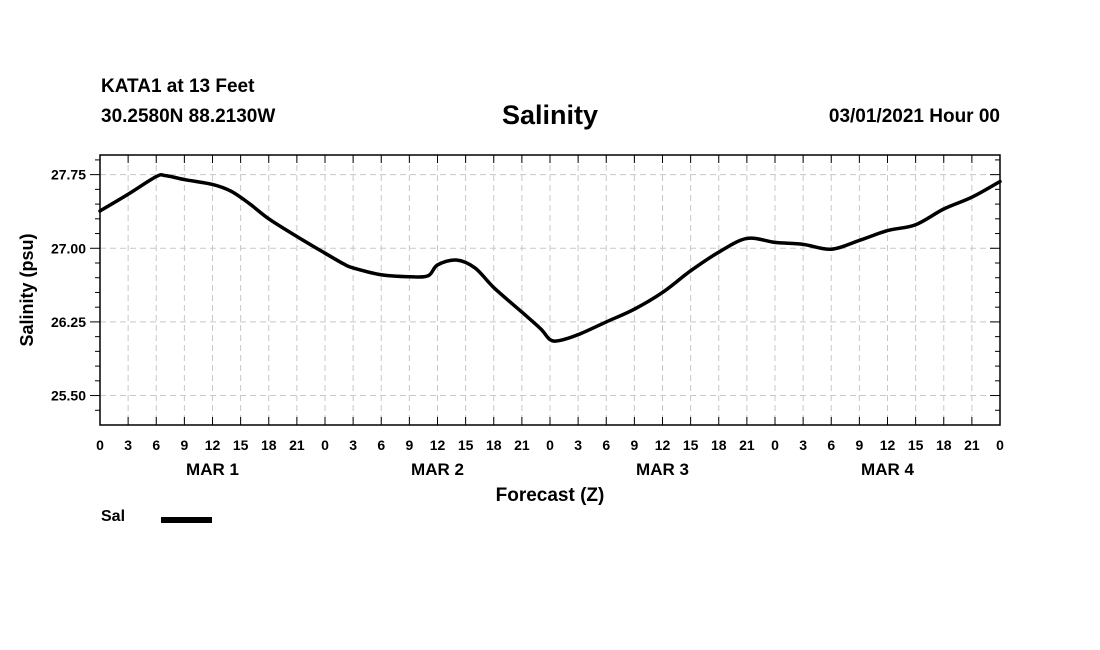 This screenshot has height=650, width=1100. I want to click on y-tick-label: 27.00, so click(68, 248).